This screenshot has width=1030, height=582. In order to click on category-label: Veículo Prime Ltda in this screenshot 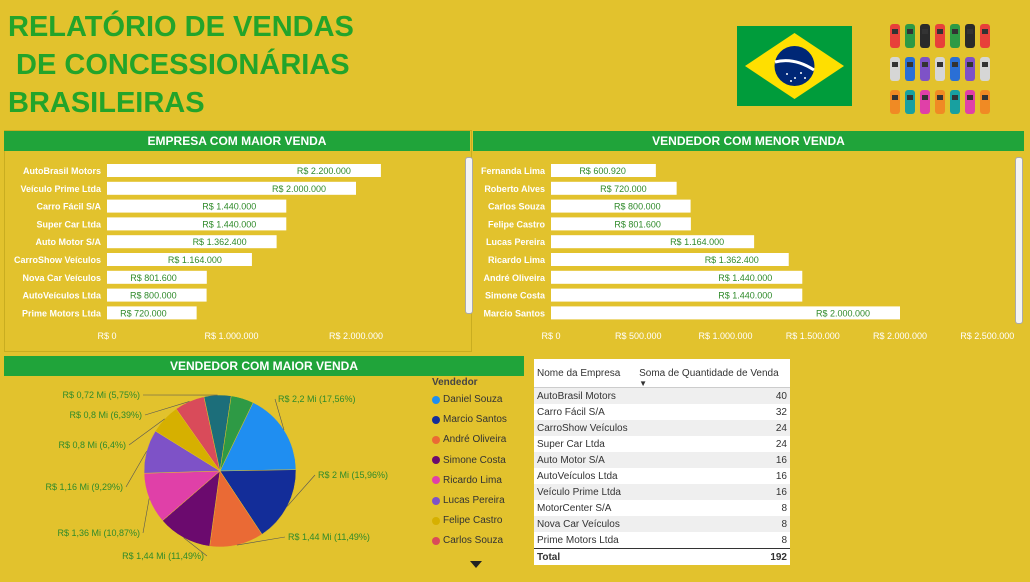, I will do `click(61, 189)`.